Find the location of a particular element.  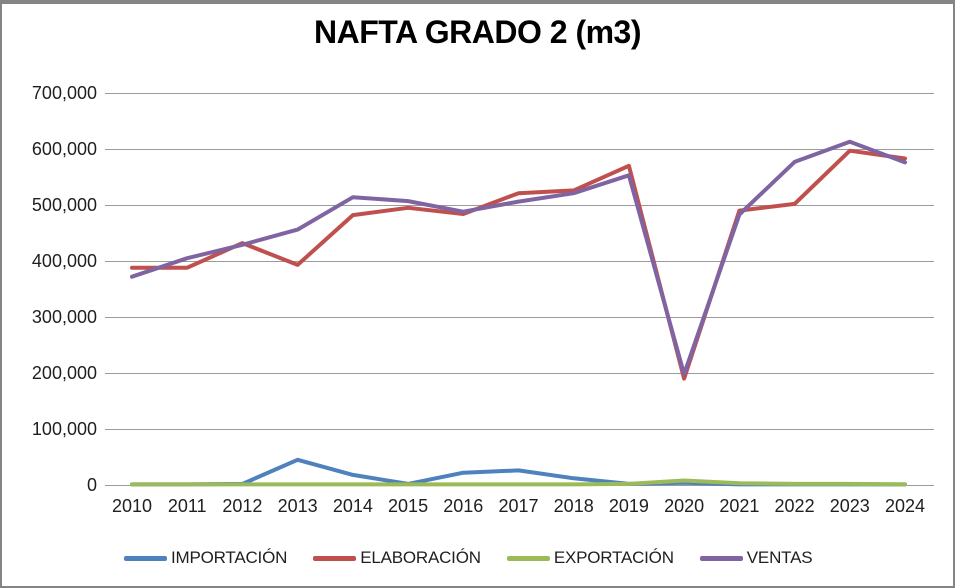

y-tick-label: 200,000 is located at coordinates (64, 373).